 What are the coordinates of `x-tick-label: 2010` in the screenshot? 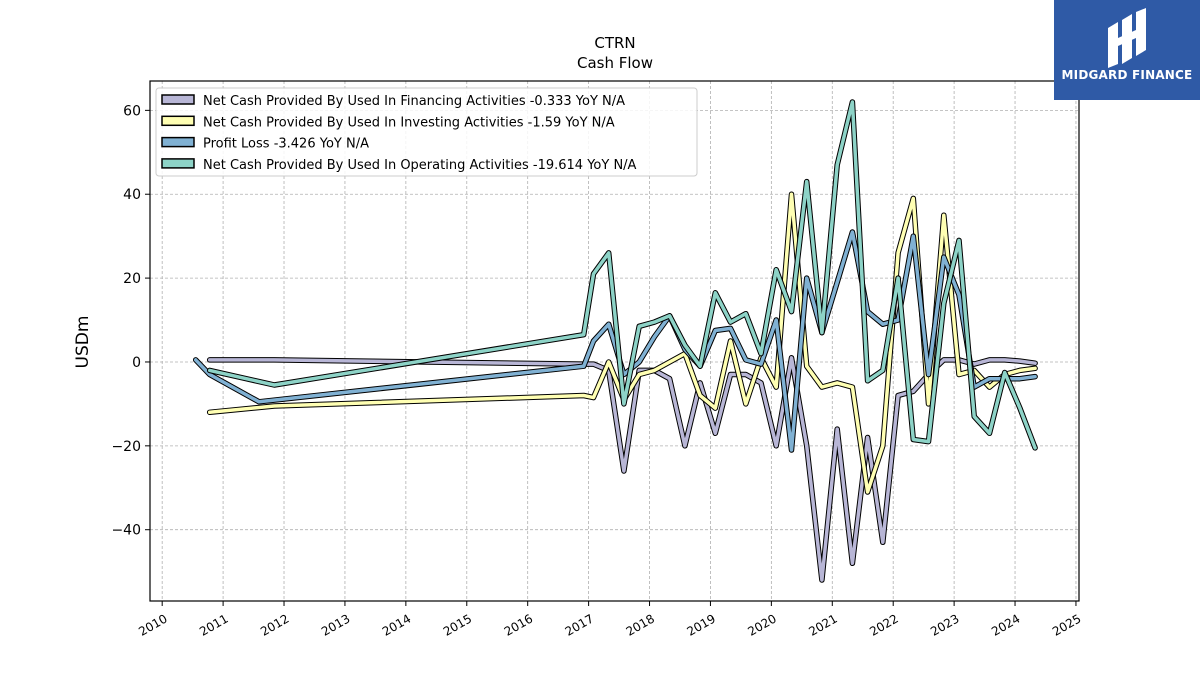 It's located at (152, 624).